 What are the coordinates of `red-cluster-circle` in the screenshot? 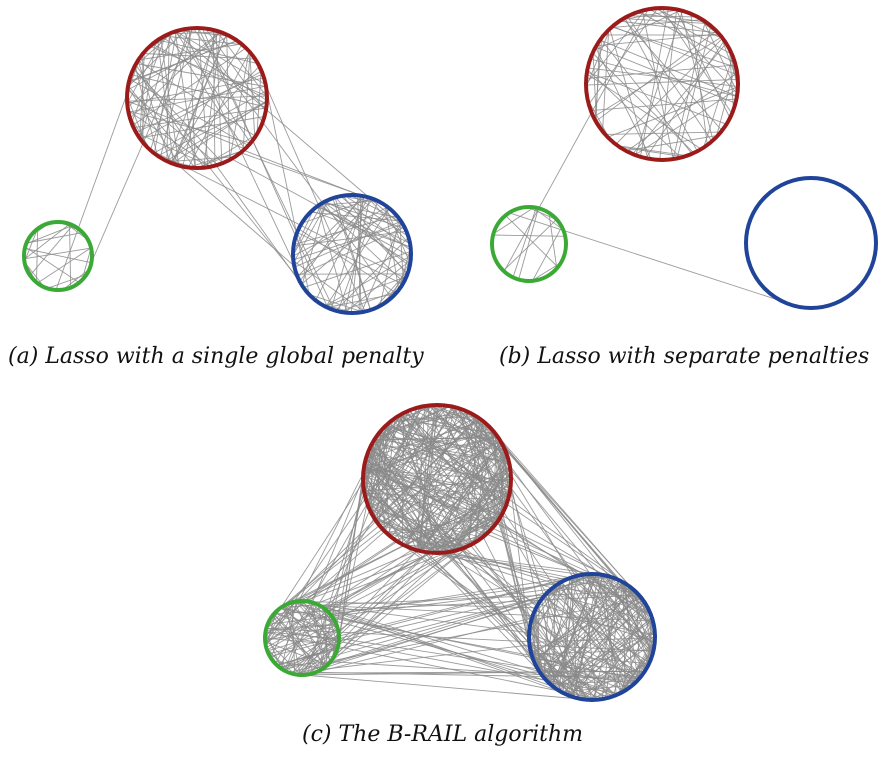 It's located at (437, 479).